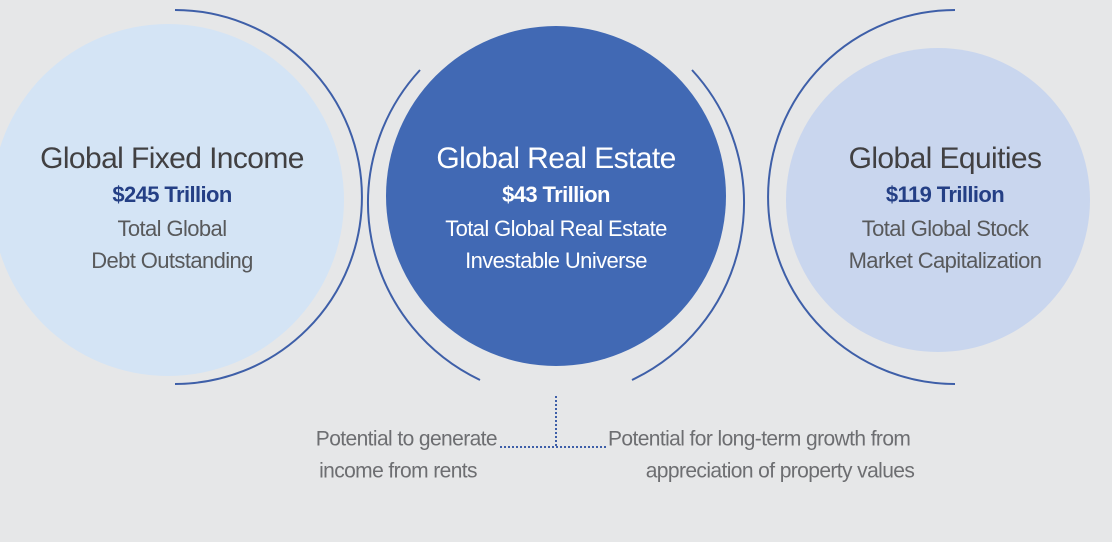 Image resolution: width=1112 pixels, height=542 pixels. What do you see at coordinates (759, 439) in the screenshot?
I see `note: Potential for long-term growth from` at bounding box center [759, 439].